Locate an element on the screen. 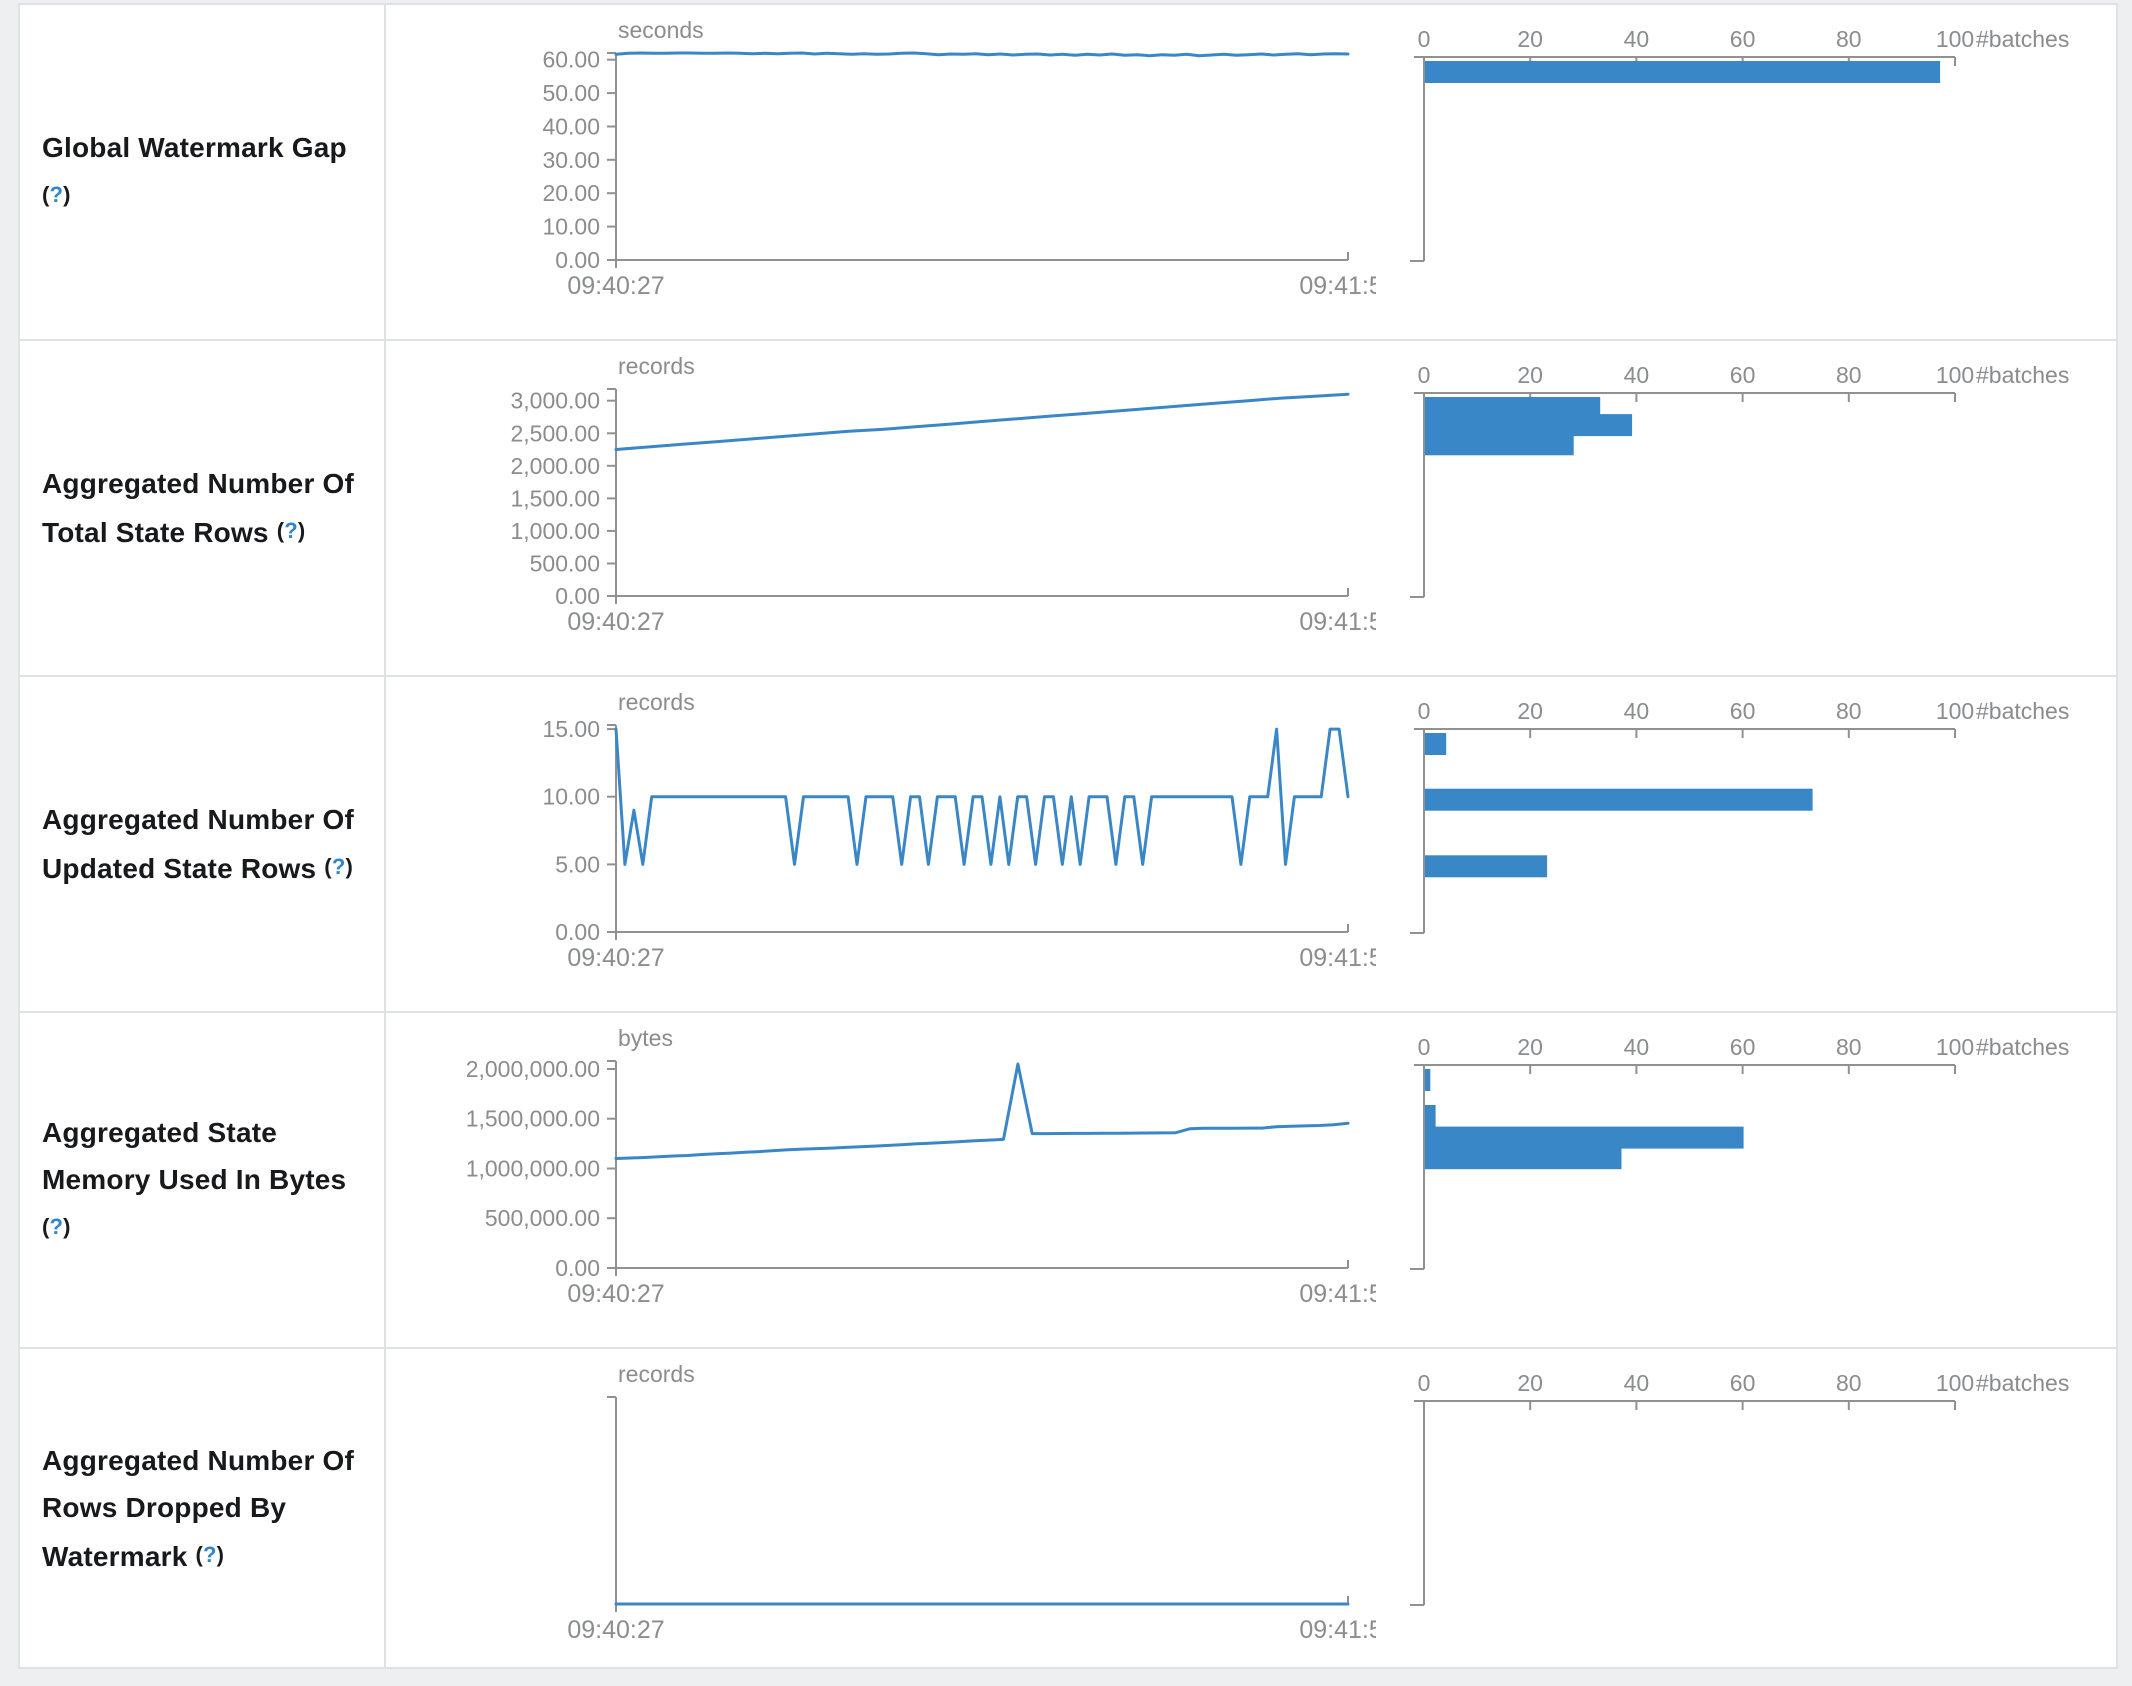 The height and width of the screenshot is (1686, 2132). svg-text: 30.00 is located at coordinates (571, 160).